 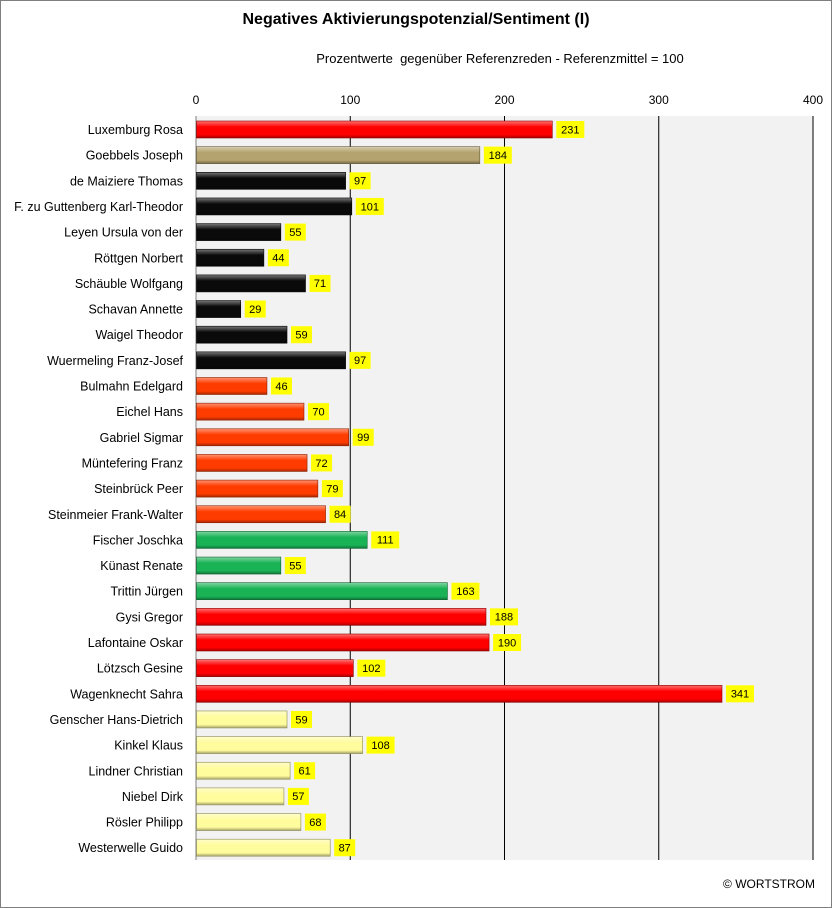 I want to click on data-label: 102, so click(x=371, y=669).